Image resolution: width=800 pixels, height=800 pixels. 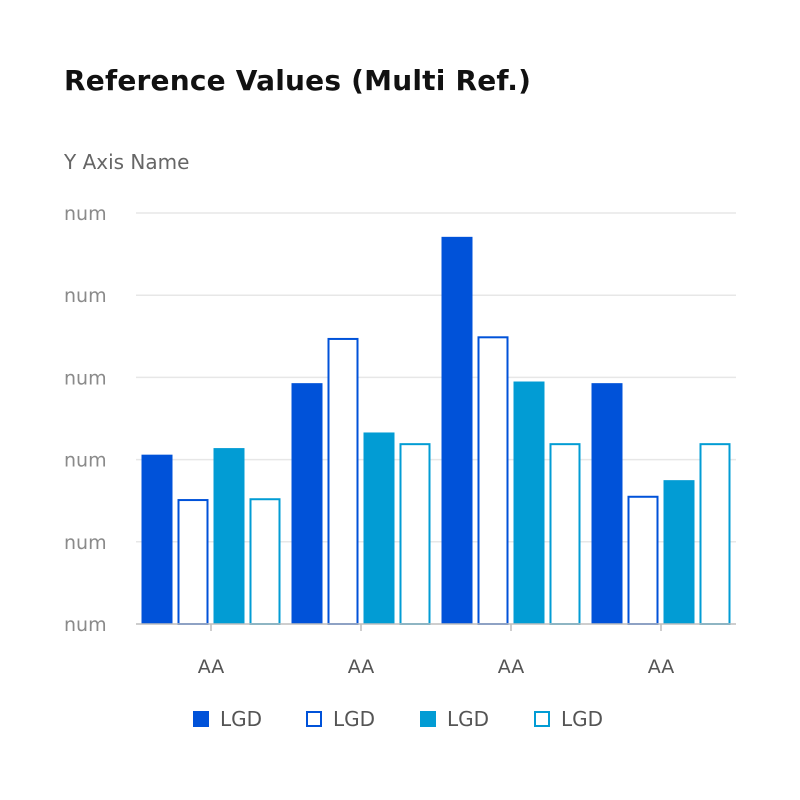 I want to click on chart-title: Reference Values (Multi Ref.), so click(x=298, y=80).